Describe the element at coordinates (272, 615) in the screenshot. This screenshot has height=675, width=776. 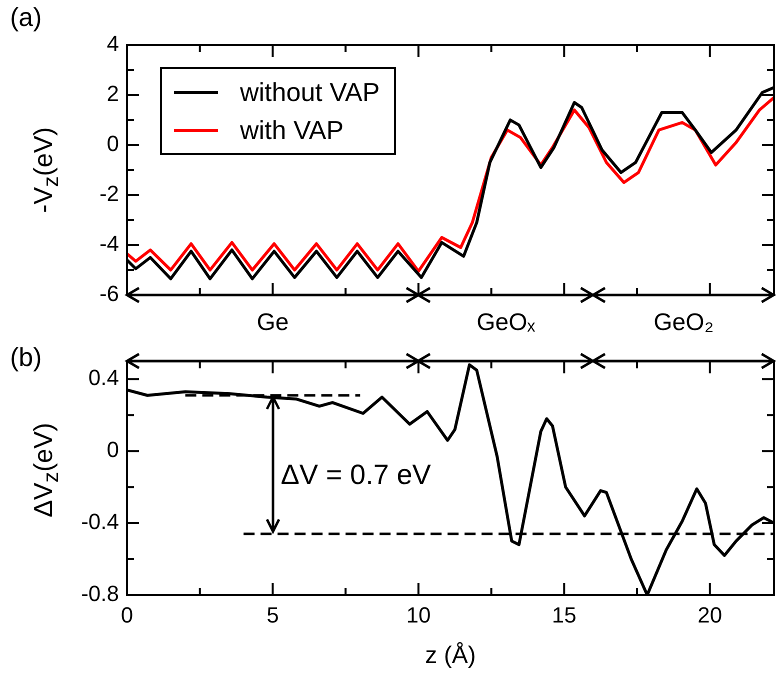
I see `x-tick-label: 5` at that location.